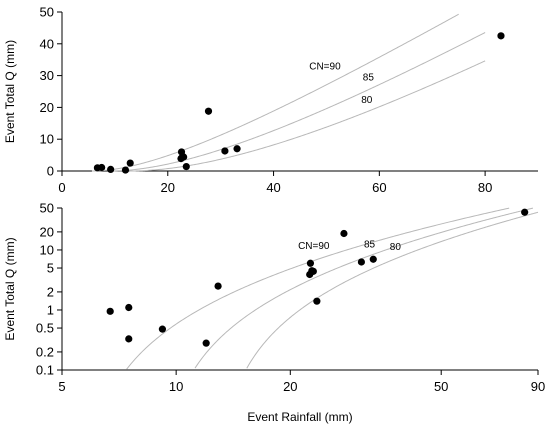  What do you see at coordinates (538, 386) in the screenshot?
I see `x-tick-label: 90` at bounding box center [538, 386].